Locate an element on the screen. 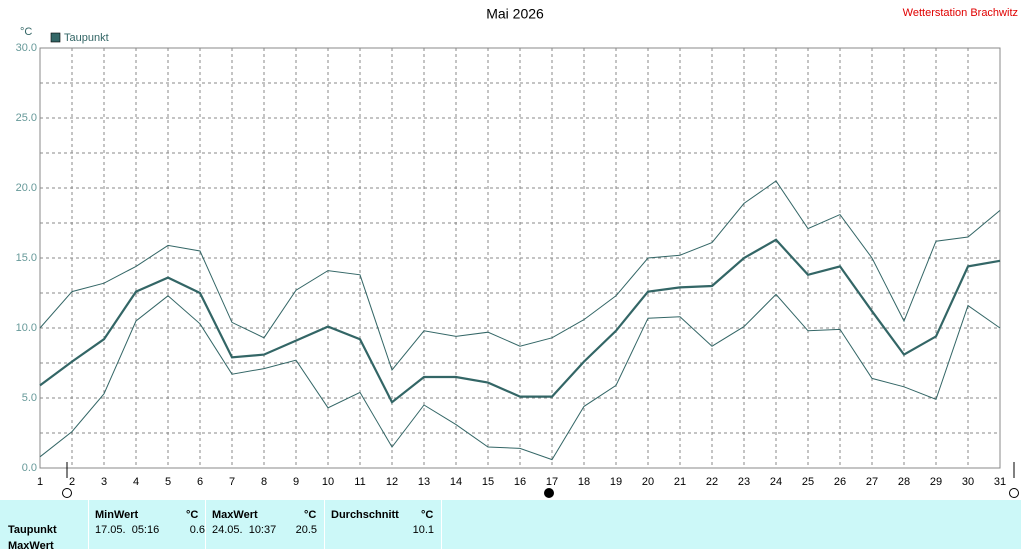  x-tick-label: 1 is located at coordinates (40, 482).